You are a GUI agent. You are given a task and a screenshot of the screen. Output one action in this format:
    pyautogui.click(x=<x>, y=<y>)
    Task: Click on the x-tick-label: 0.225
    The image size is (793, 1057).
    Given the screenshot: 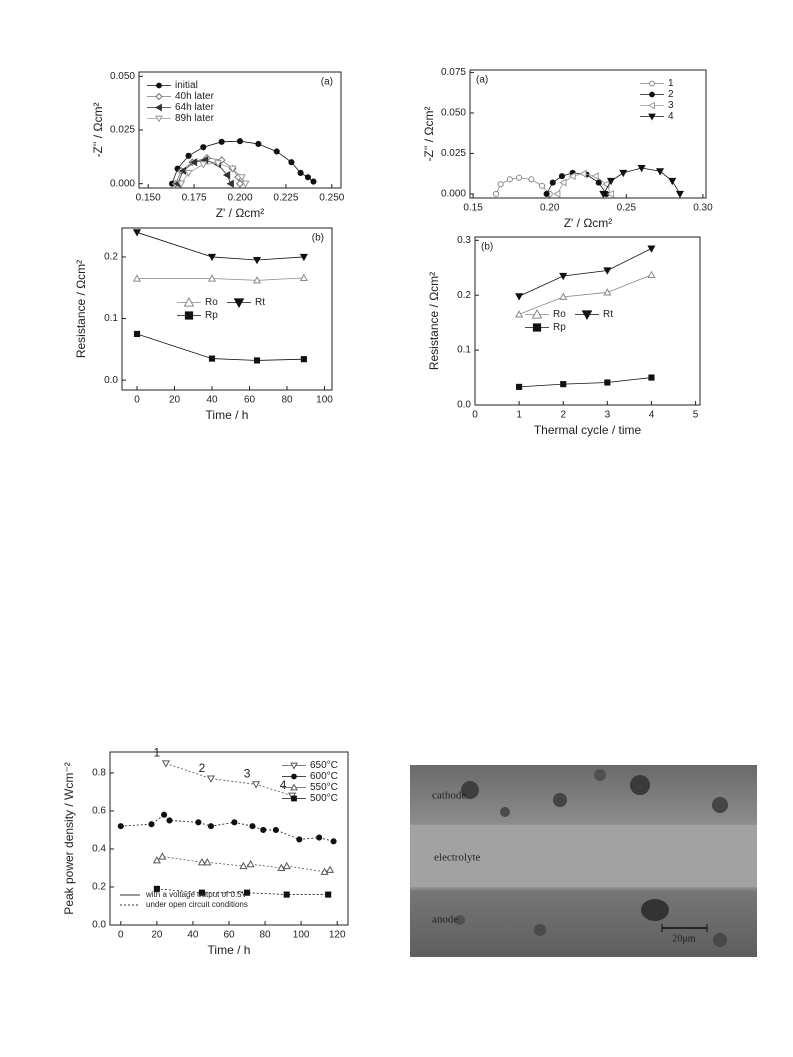 What is the action you would take?
    pyautogui.click(x=285, y=198)
    